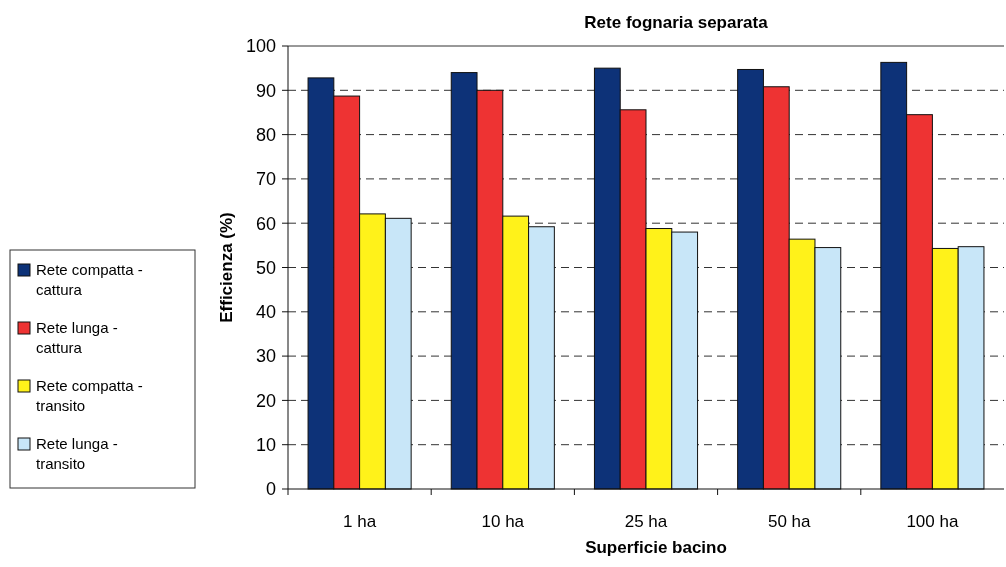  What do you see at coordinates (77, 453) in the screenshot?
I see `legend-label: Rete lunga - transito` at bounding box center [77, 453].